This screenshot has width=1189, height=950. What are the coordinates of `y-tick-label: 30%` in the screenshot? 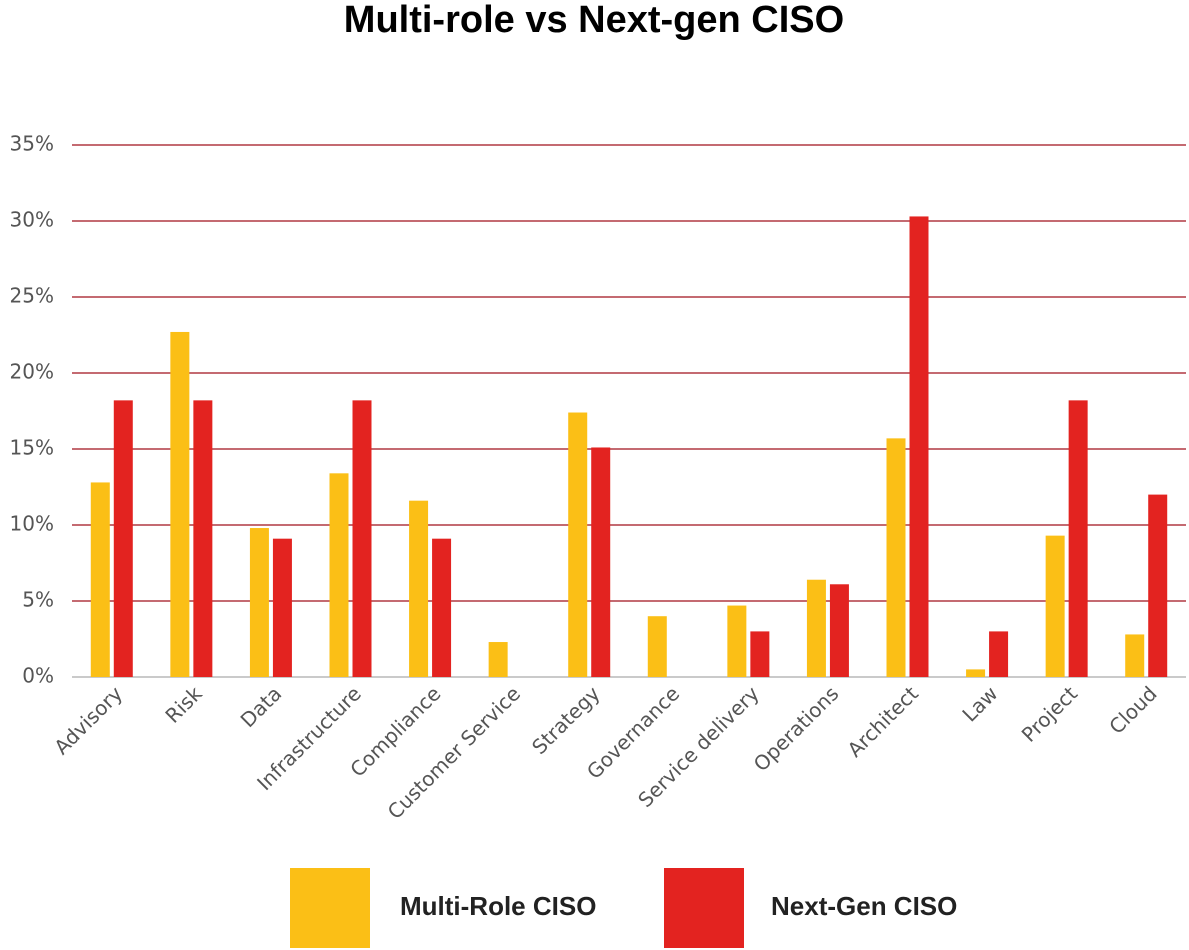 It's located at (32, 220).